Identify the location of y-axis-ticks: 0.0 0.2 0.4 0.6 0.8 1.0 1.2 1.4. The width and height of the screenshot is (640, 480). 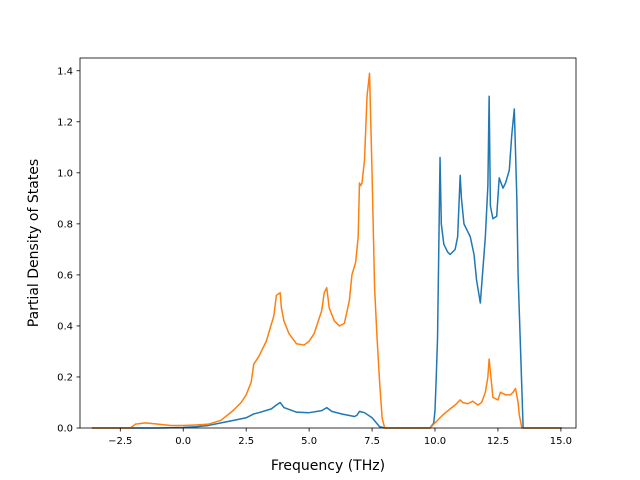
(68, 250).